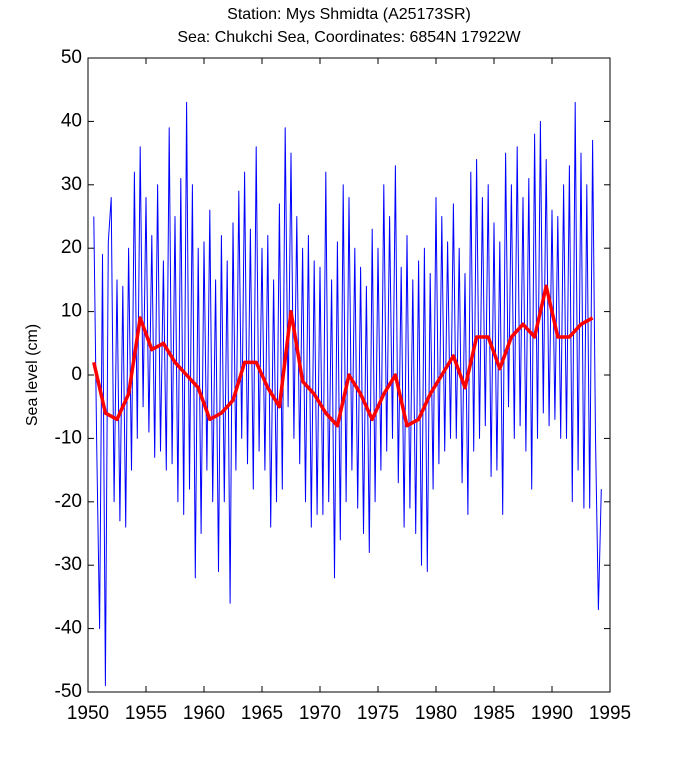 The width and height of the screenshot is (675, 780). What do you see at coordinates (68, 628) in the screenshot?
I see `y-tick-label: -40` at bounding box center [68, 628].